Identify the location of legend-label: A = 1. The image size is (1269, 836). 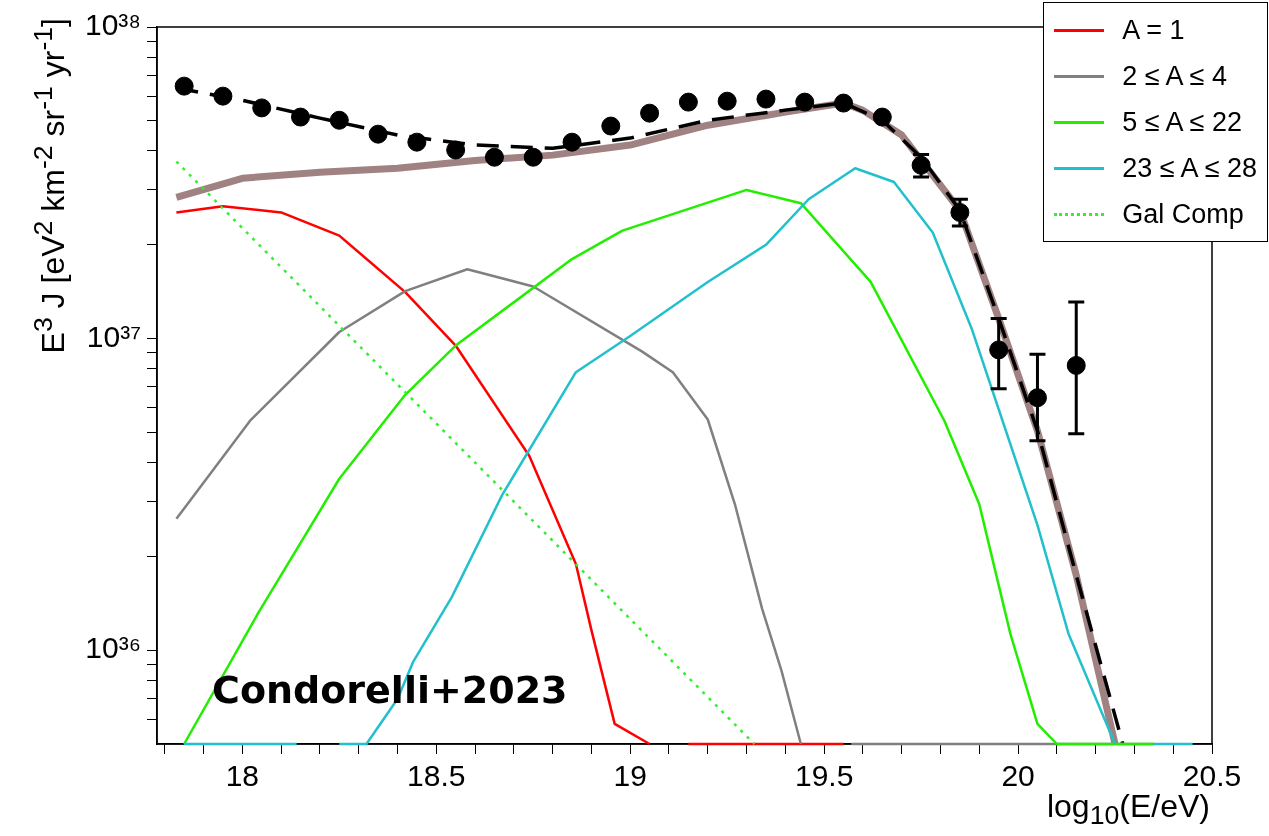
(1153, 30).